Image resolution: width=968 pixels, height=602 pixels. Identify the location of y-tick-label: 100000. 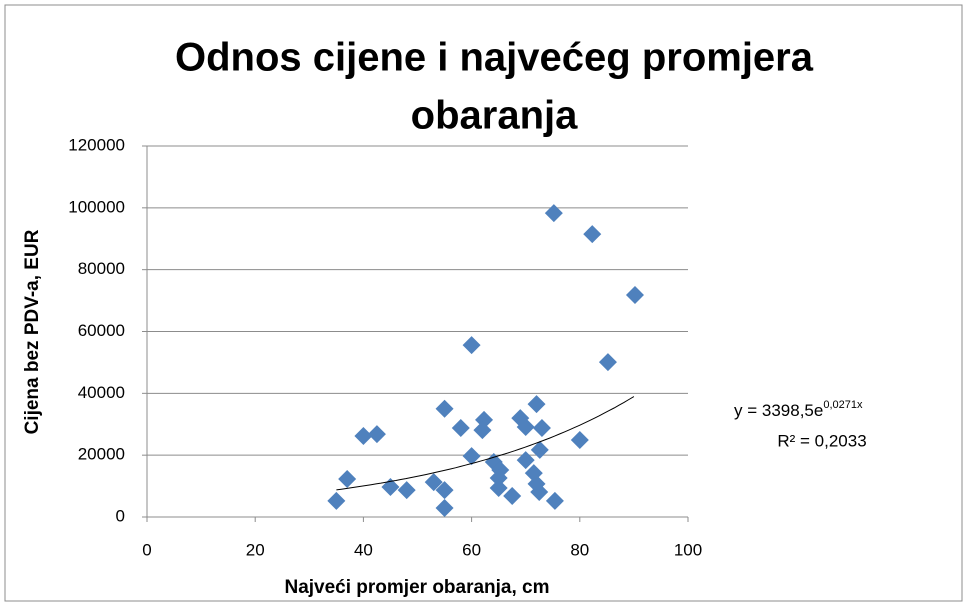
(96, 206).